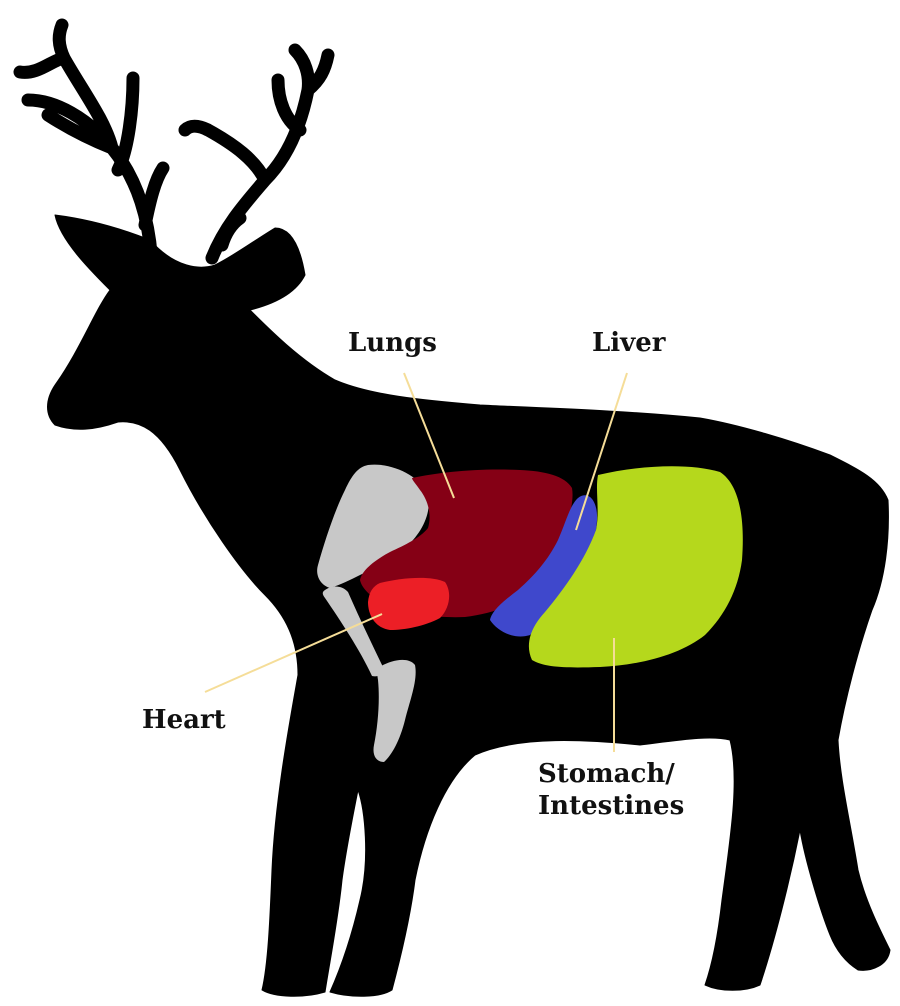  Describe the element at coordinates (373, 526) in the screenshot. I see `scapula` at that location.